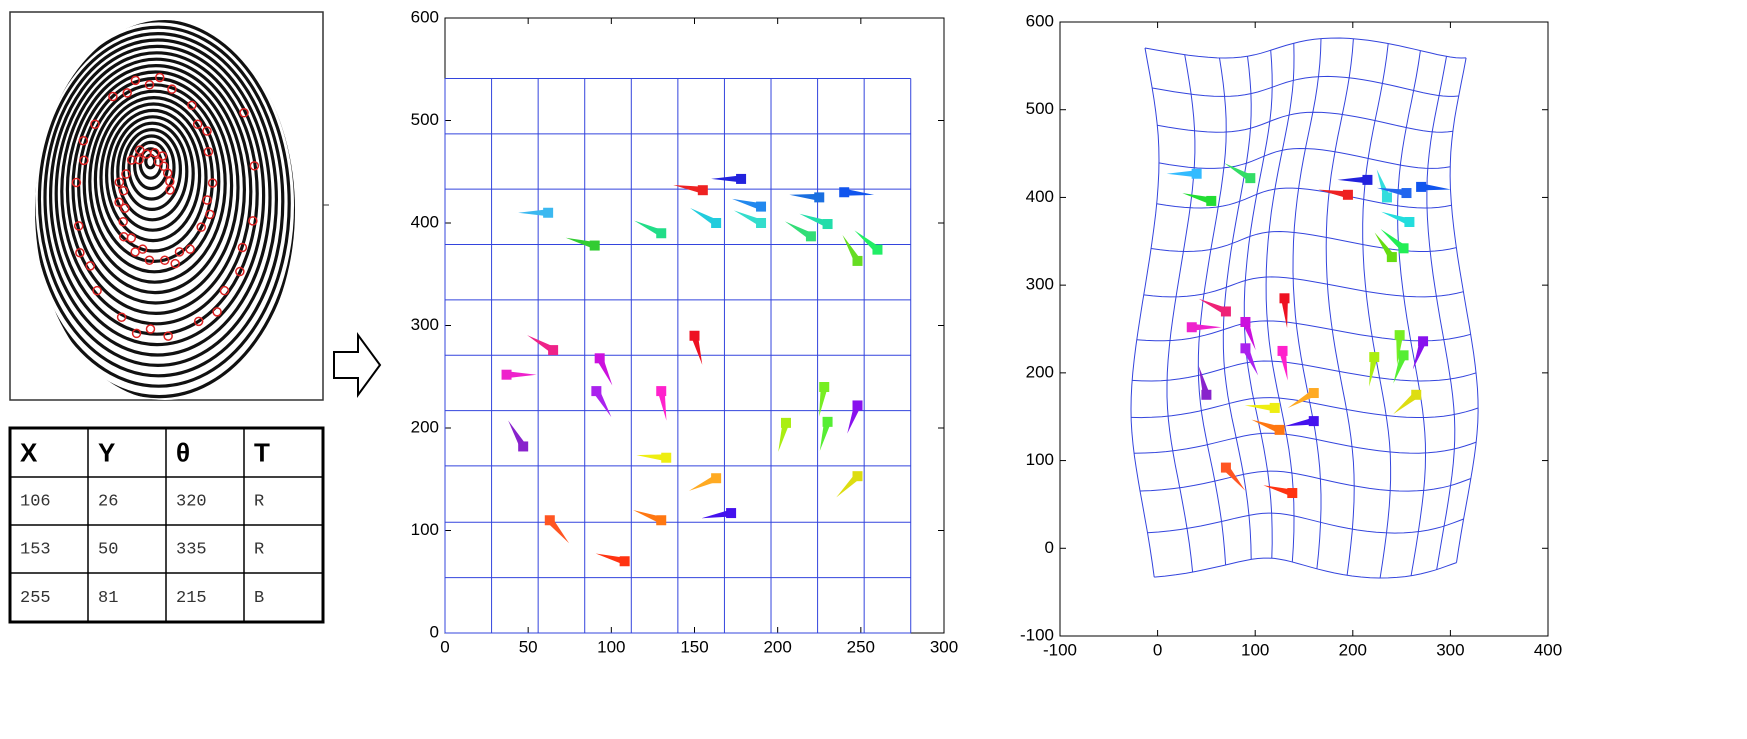 The width and height of the screenshot is (1747, 739). I want to click on y-tick-label: 400, so click(1040, 196).